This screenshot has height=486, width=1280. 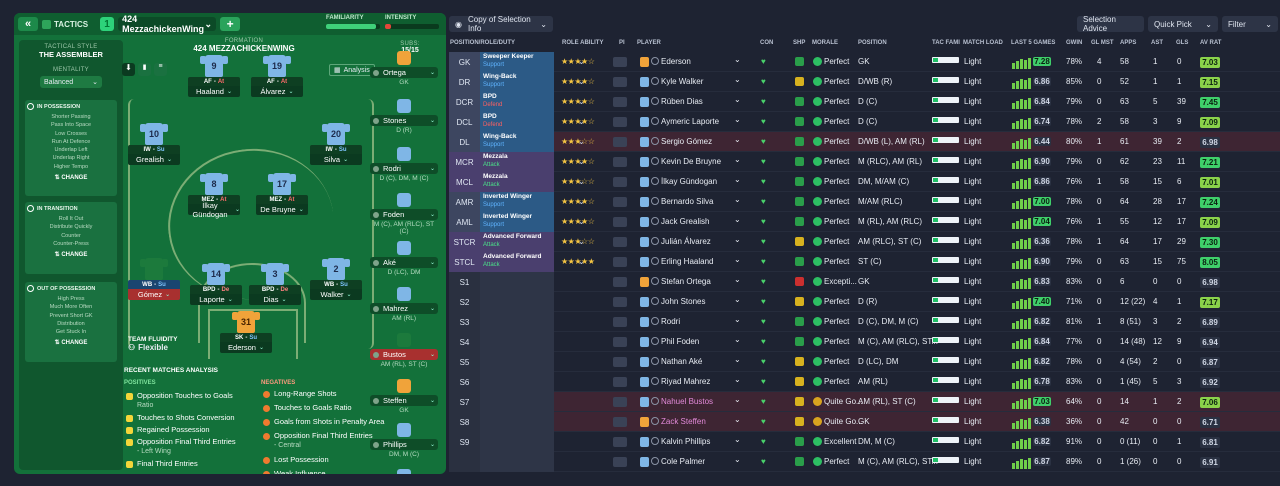 I want to click on col-pi: PI, so click(x=622, y=43).